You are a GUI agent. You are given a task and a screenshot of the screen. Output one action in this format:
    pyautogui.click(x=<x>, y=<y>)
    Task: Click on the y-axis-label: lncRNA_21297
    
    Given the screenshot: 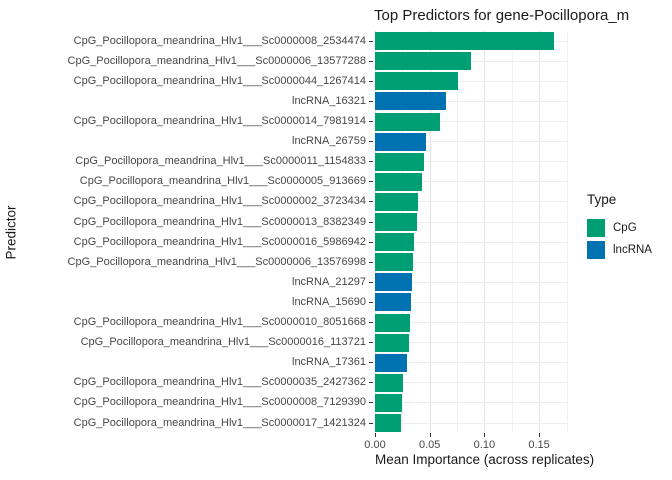 What is the action you would take?
    pyautogui.click(x=329, y=281)
    